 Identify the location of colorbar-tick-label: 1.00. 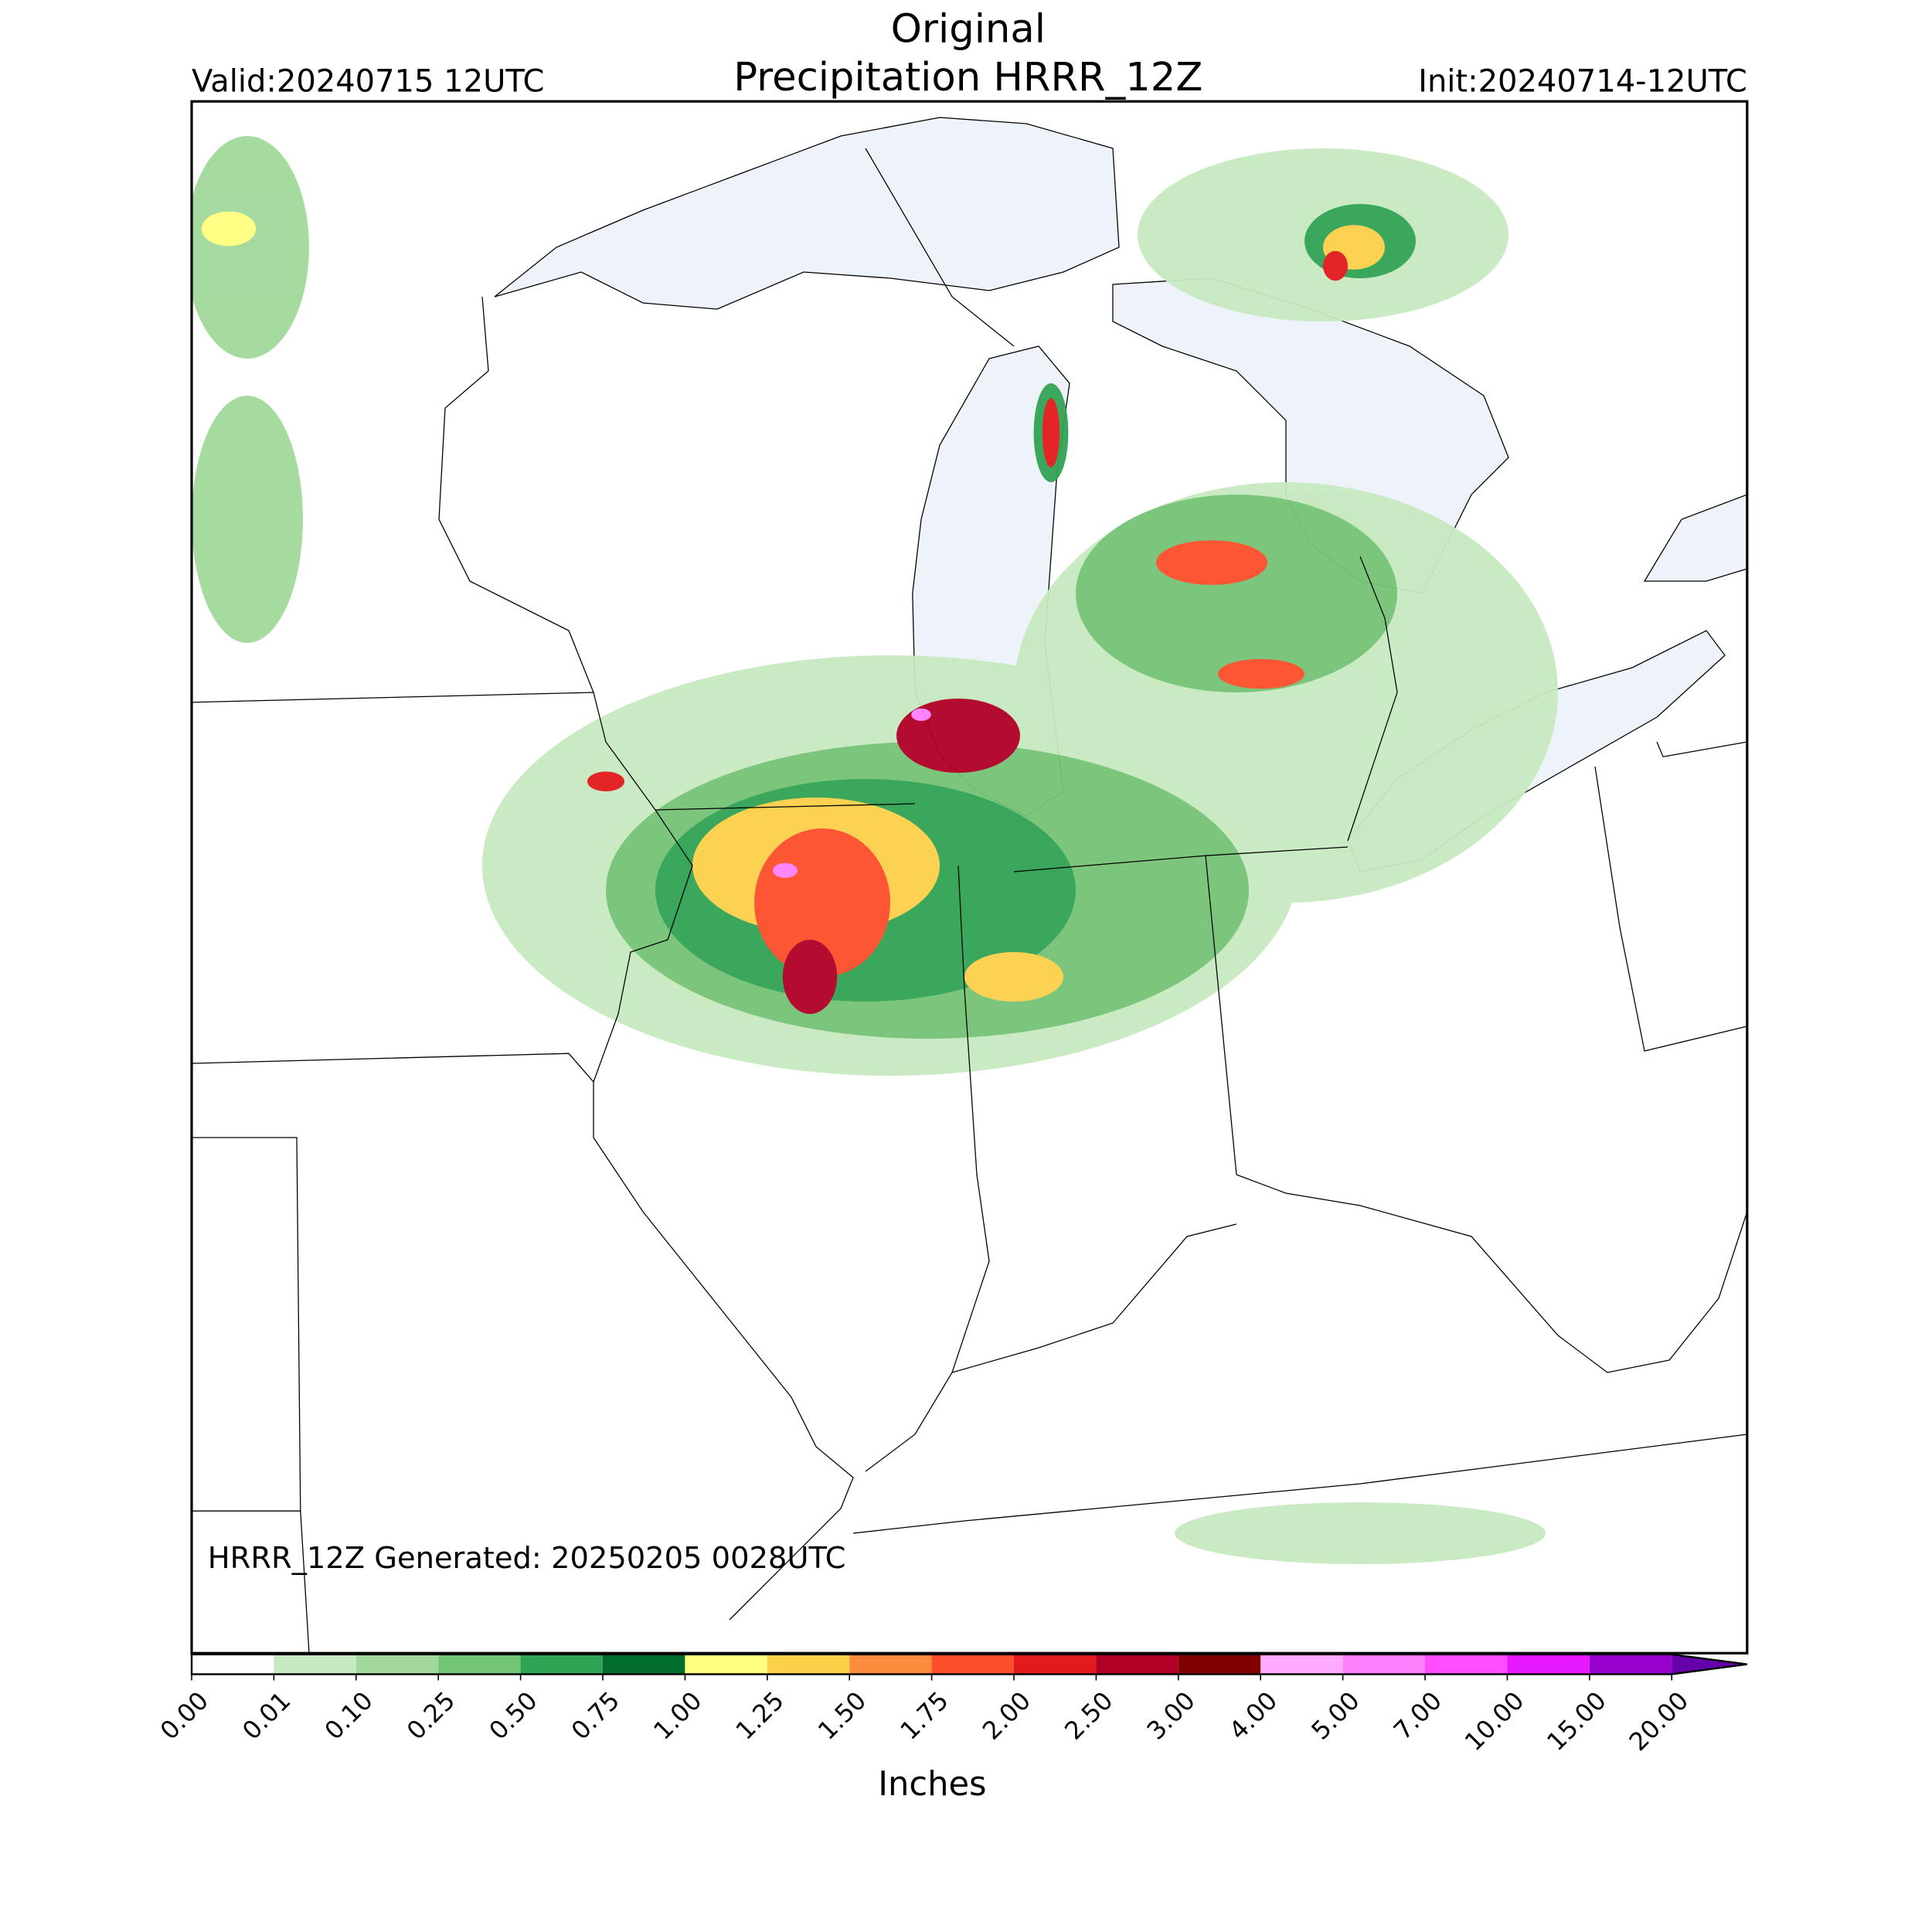
(677, 1715).